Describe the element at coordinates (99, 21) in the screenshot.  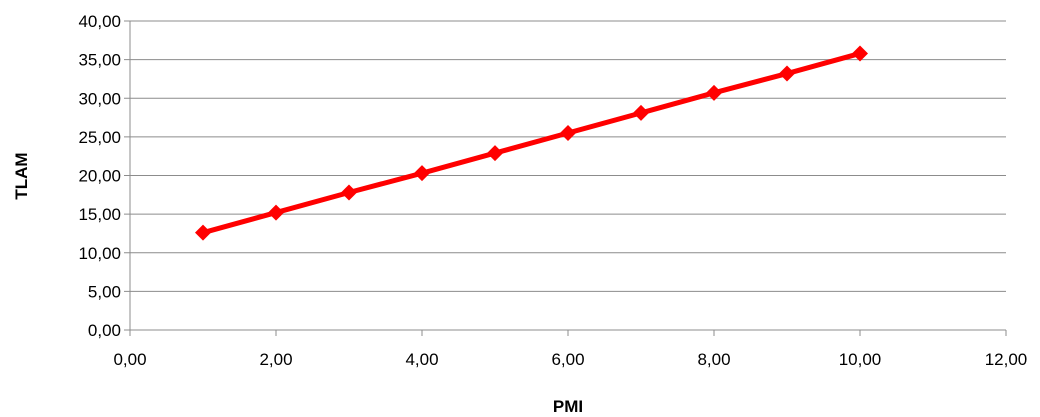
I see `y-tick-label: 40,00` at that location.